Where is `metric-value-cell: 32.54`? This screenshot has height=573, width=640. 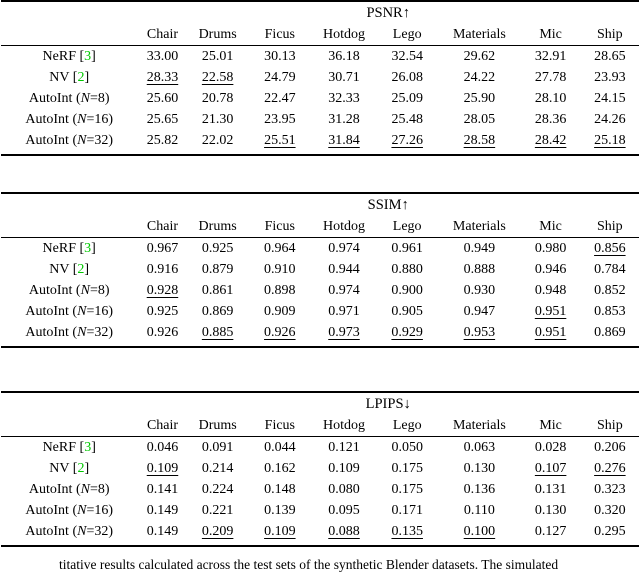 metric-value-cell: 32.54 is located at coordinates (407, 56).